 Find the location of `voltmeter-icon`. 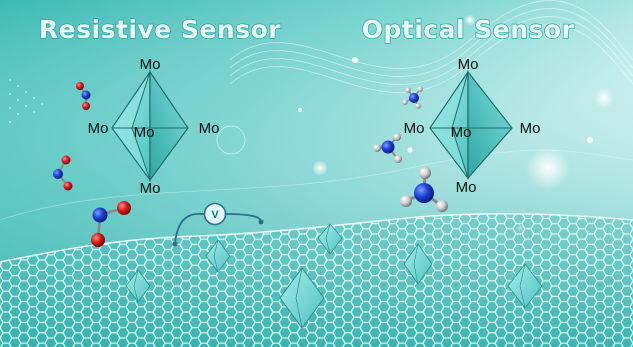

voltmeter-icon is located at coordinates (215, 214).